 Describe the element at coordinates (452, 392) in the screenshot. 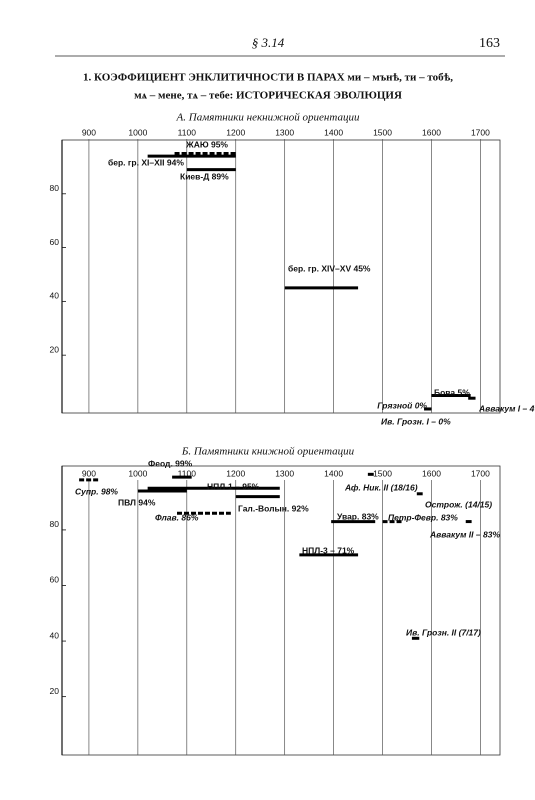

I see `range-label: Бова 5%` at that location.